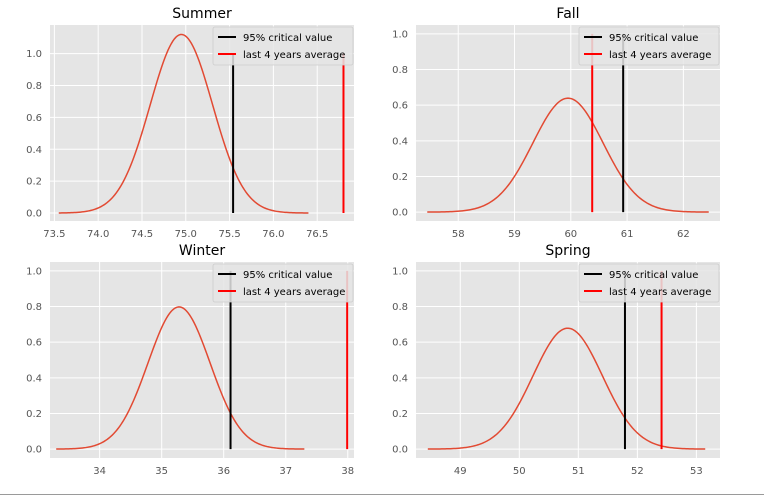 This screenshot has width=764, height=500. What do you see at coordinates (161, 471) in the screenshot?
I see `x-tick-label: 35` at bounding box center [161, 471].